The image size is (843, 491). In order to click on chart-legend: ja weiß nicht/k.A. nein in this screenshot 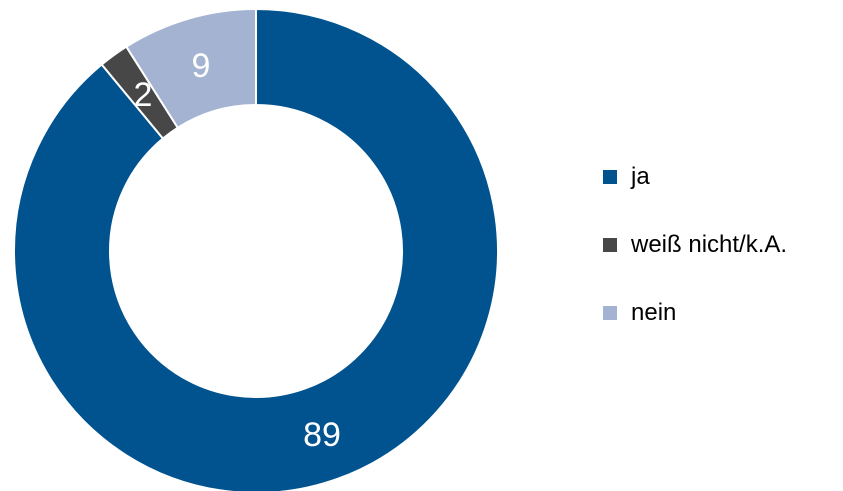, I will do `click(695, 245)`.